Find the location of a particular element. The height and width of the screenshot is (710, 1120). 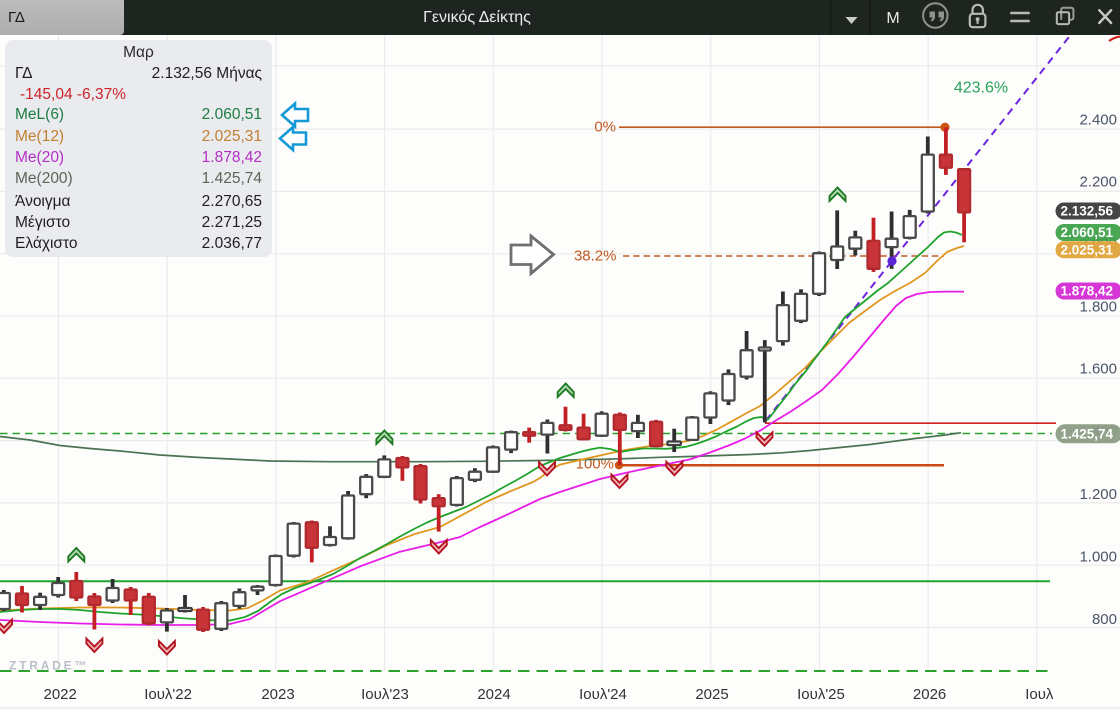

svg-text: ZTRADE™ is located at coordinates (49, 666).